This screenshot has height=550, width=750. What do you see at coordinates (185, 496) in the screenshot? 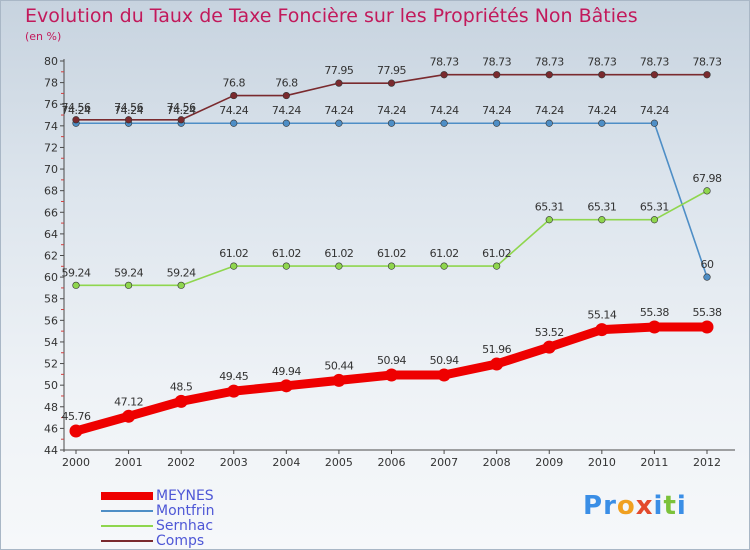
I see `legend-label-meynes: MEYNES` at bounding box center [185, 496].